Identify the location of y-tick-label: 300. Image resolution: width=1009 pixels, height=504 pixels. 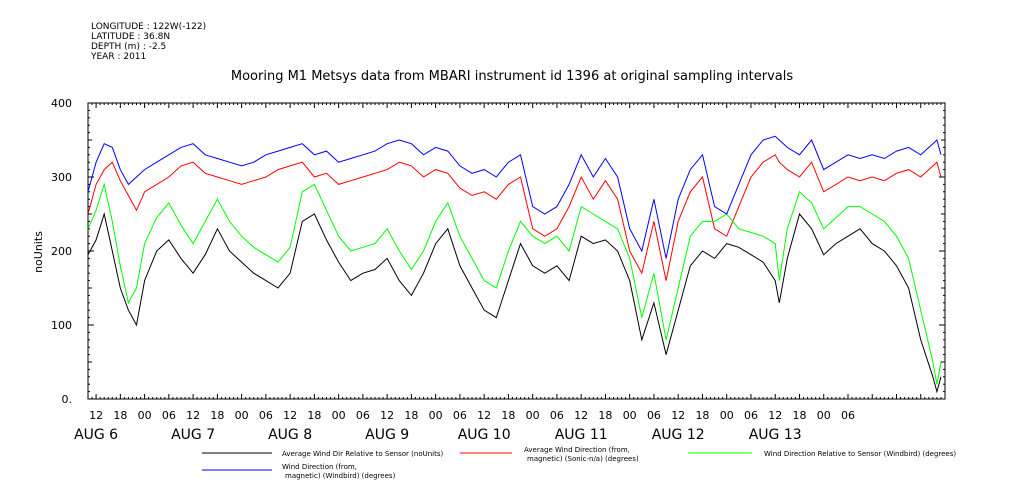
(61, 177).